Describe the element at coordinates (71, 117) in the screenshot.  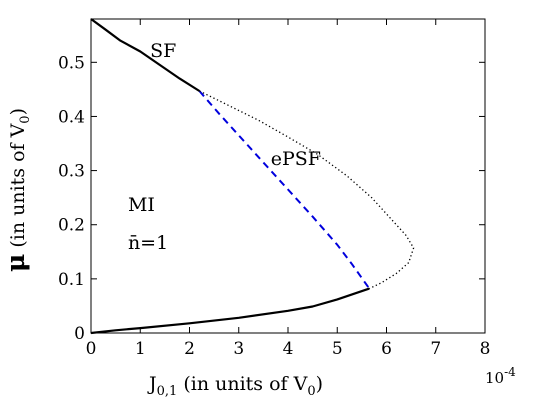
I see `y-tick-label: 0.4` at that location.